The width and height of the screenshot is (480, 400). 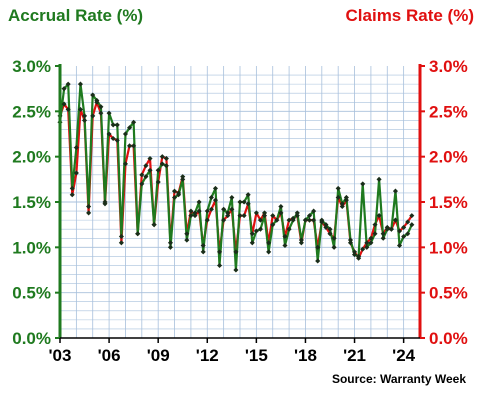 What do you see at coordinates (31, 293) in the screenshot?
I see `left-tick-label: 0.5%` at bounding box center [31, 293].